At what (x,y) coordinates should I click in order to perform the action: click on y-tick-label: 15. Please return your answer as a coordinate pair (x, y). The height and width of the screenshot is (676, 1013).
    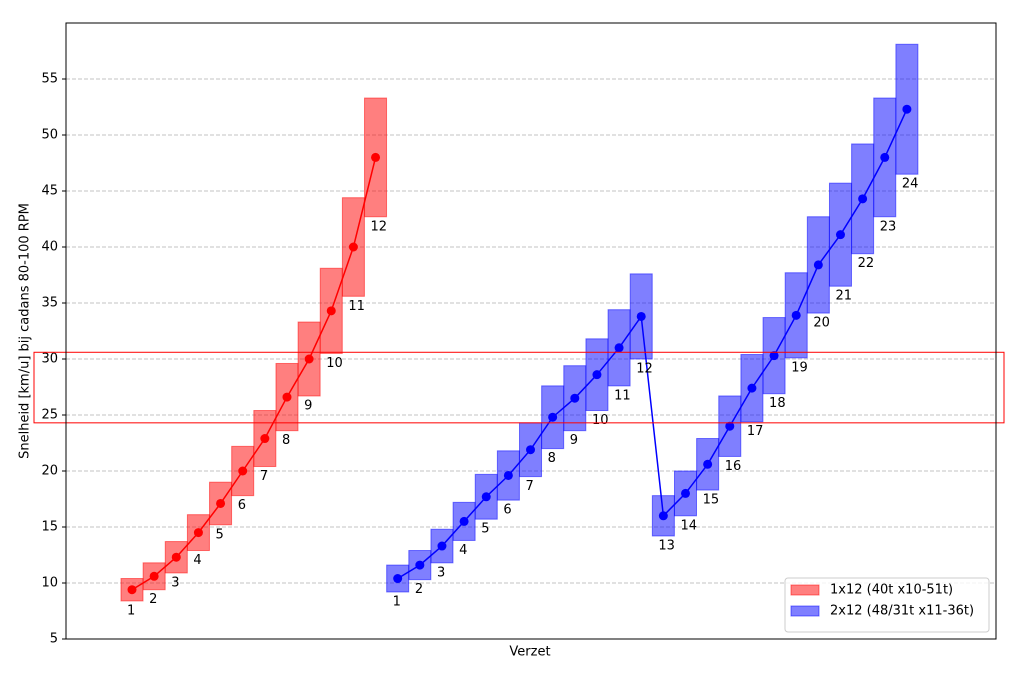
    Looking at the image, I should click on (49, 527).